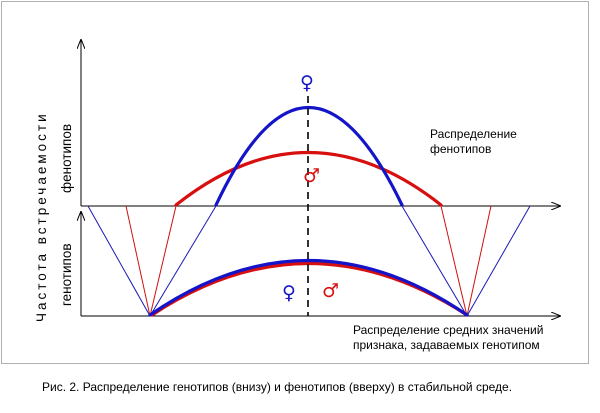 This screenshot has height=413, width=600. I want to click on genotype-curve-female, so click(308, 287).